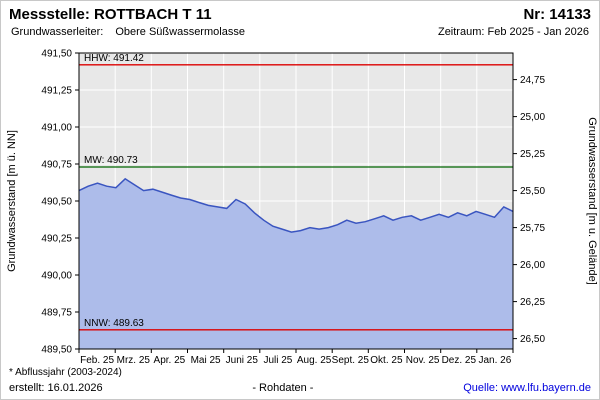  I want to click on station-number: Nr: 14133, so click(557, 14).